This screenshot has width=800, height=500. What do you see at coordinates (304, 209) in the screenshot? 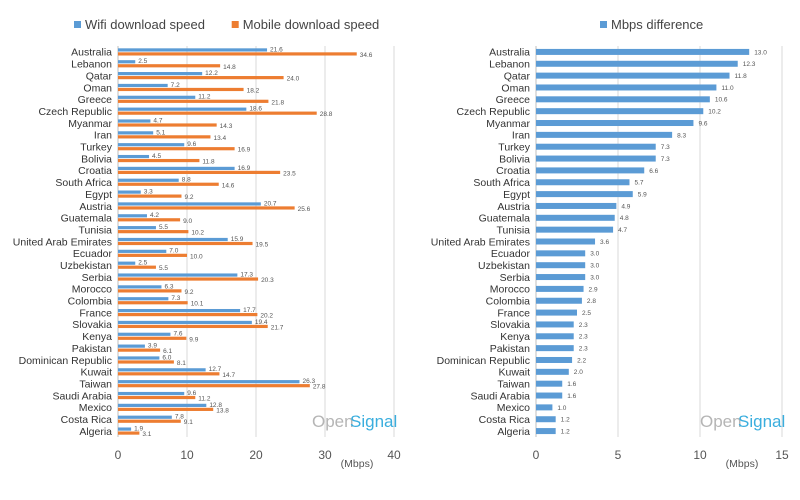
I see `data-label-mobile: 25.6` at bounding box center [304, 209].